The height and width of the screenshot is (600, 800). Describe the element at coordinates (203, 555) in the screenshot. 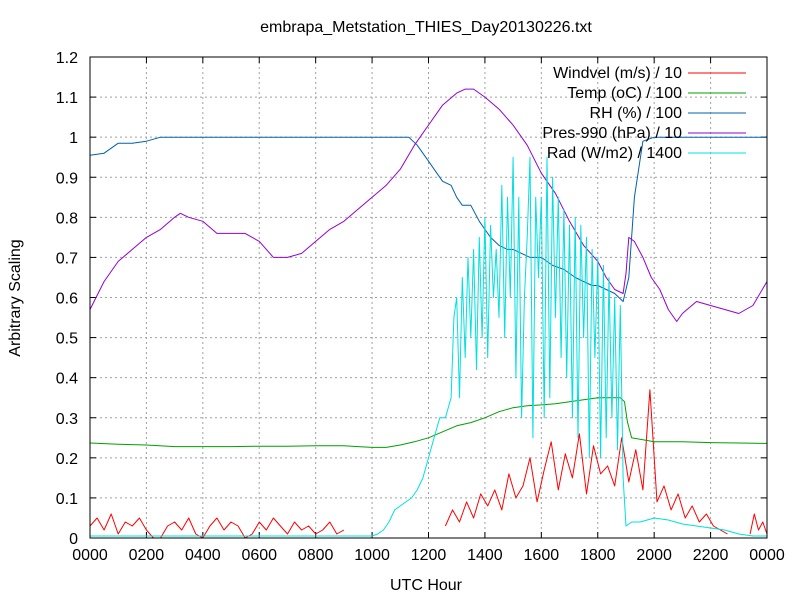

I see `x-tick-label: 0400` at that location.